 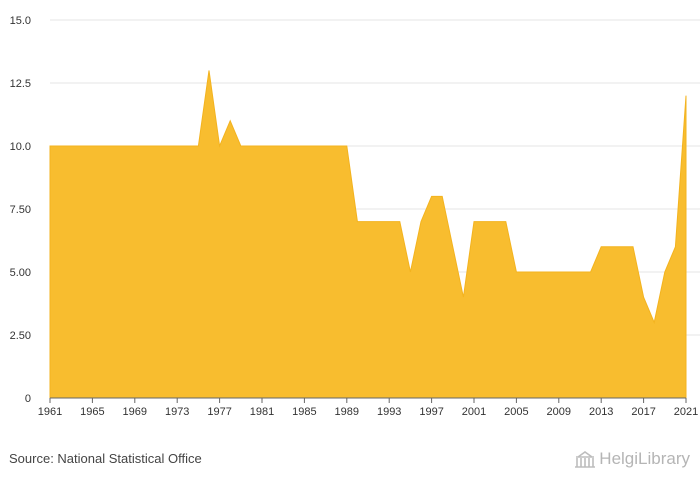 I want to click on helgi-library-logo: HelgiLibrary, so click(x=632, y=459).